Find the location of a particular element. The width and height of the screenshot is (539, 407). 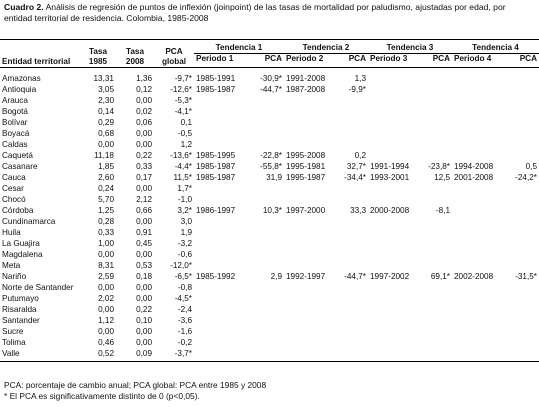

table-row: Sucre 0,00 0,00 -1,6 is located at coordinates (269, 331).